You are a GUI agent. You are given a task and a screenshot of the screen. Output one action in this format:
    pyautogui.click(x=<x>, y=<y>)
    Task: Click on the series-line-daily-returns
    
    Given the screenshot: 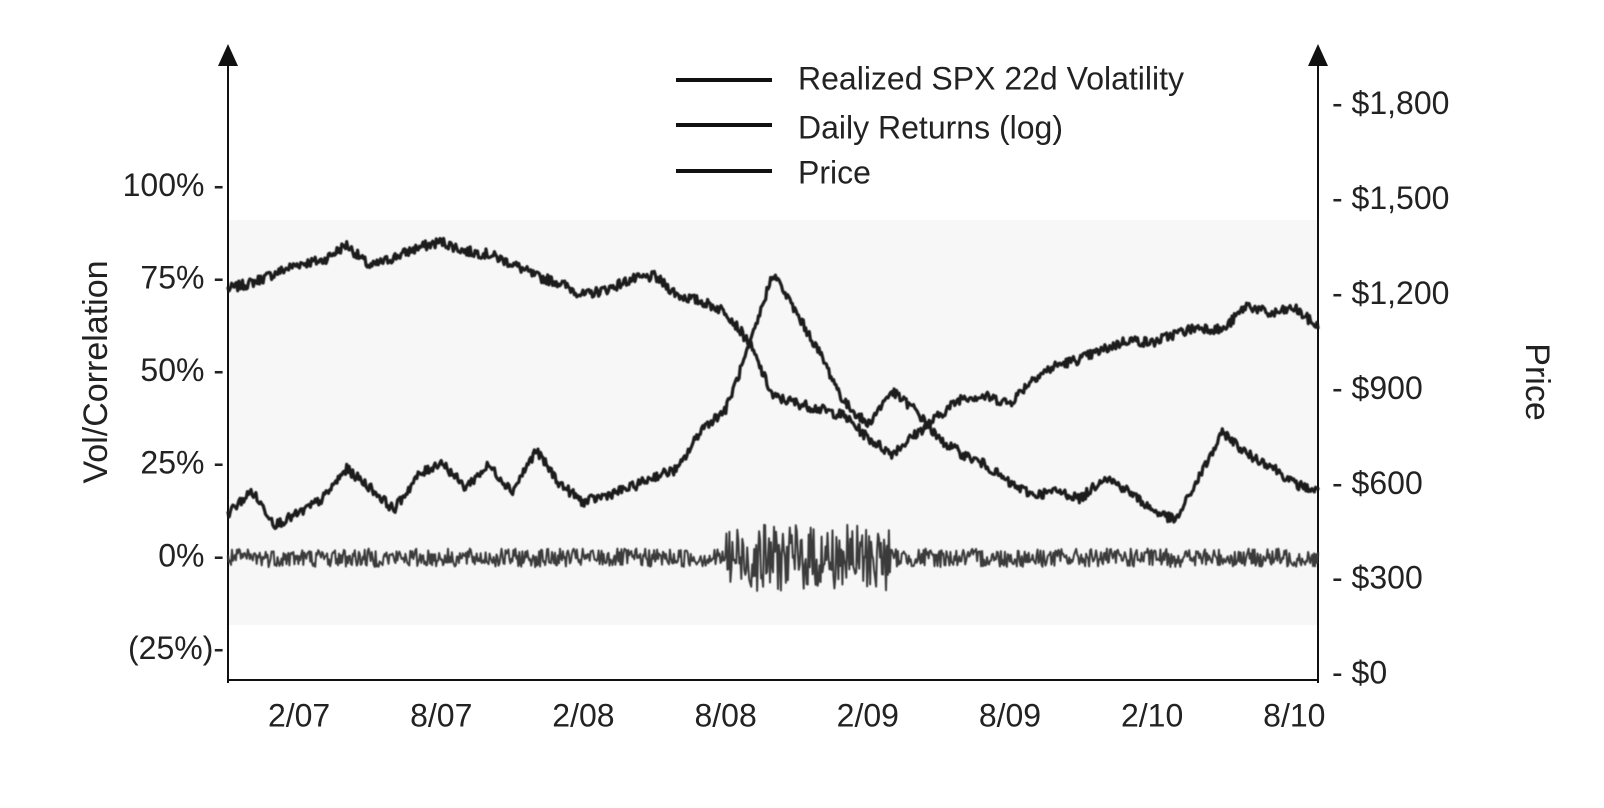 What is the action you would take?
    pyautogui.click(x=773, y=557)
    